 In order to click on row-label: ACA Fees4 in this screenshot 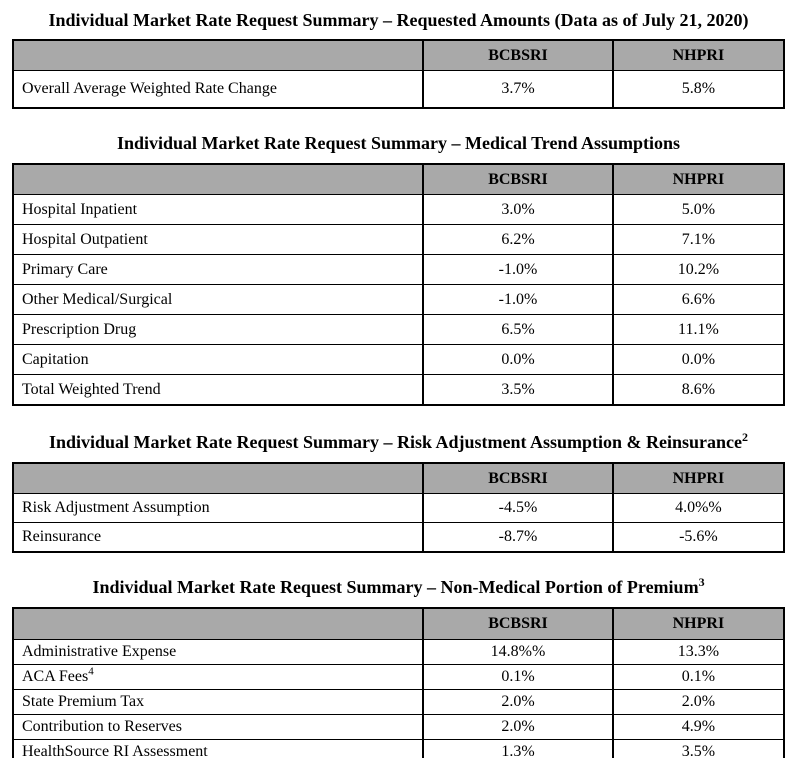, I will do `click(218, 677)`.